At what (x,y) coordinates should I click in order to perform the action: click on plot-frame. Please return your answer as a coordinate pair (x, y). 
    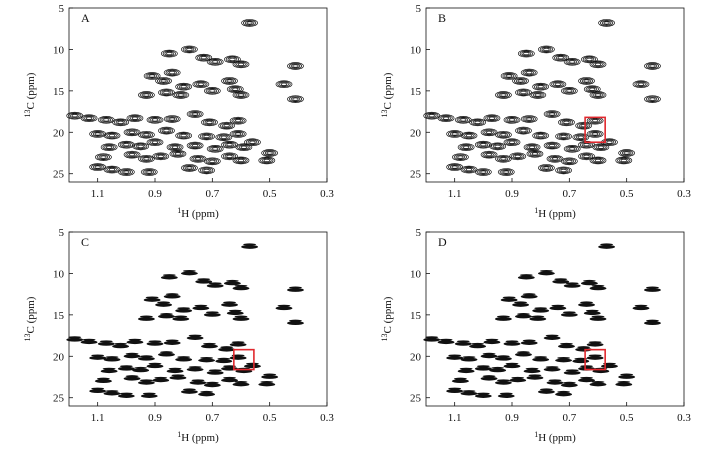
    Looking at the image, I should click on (198, 95).